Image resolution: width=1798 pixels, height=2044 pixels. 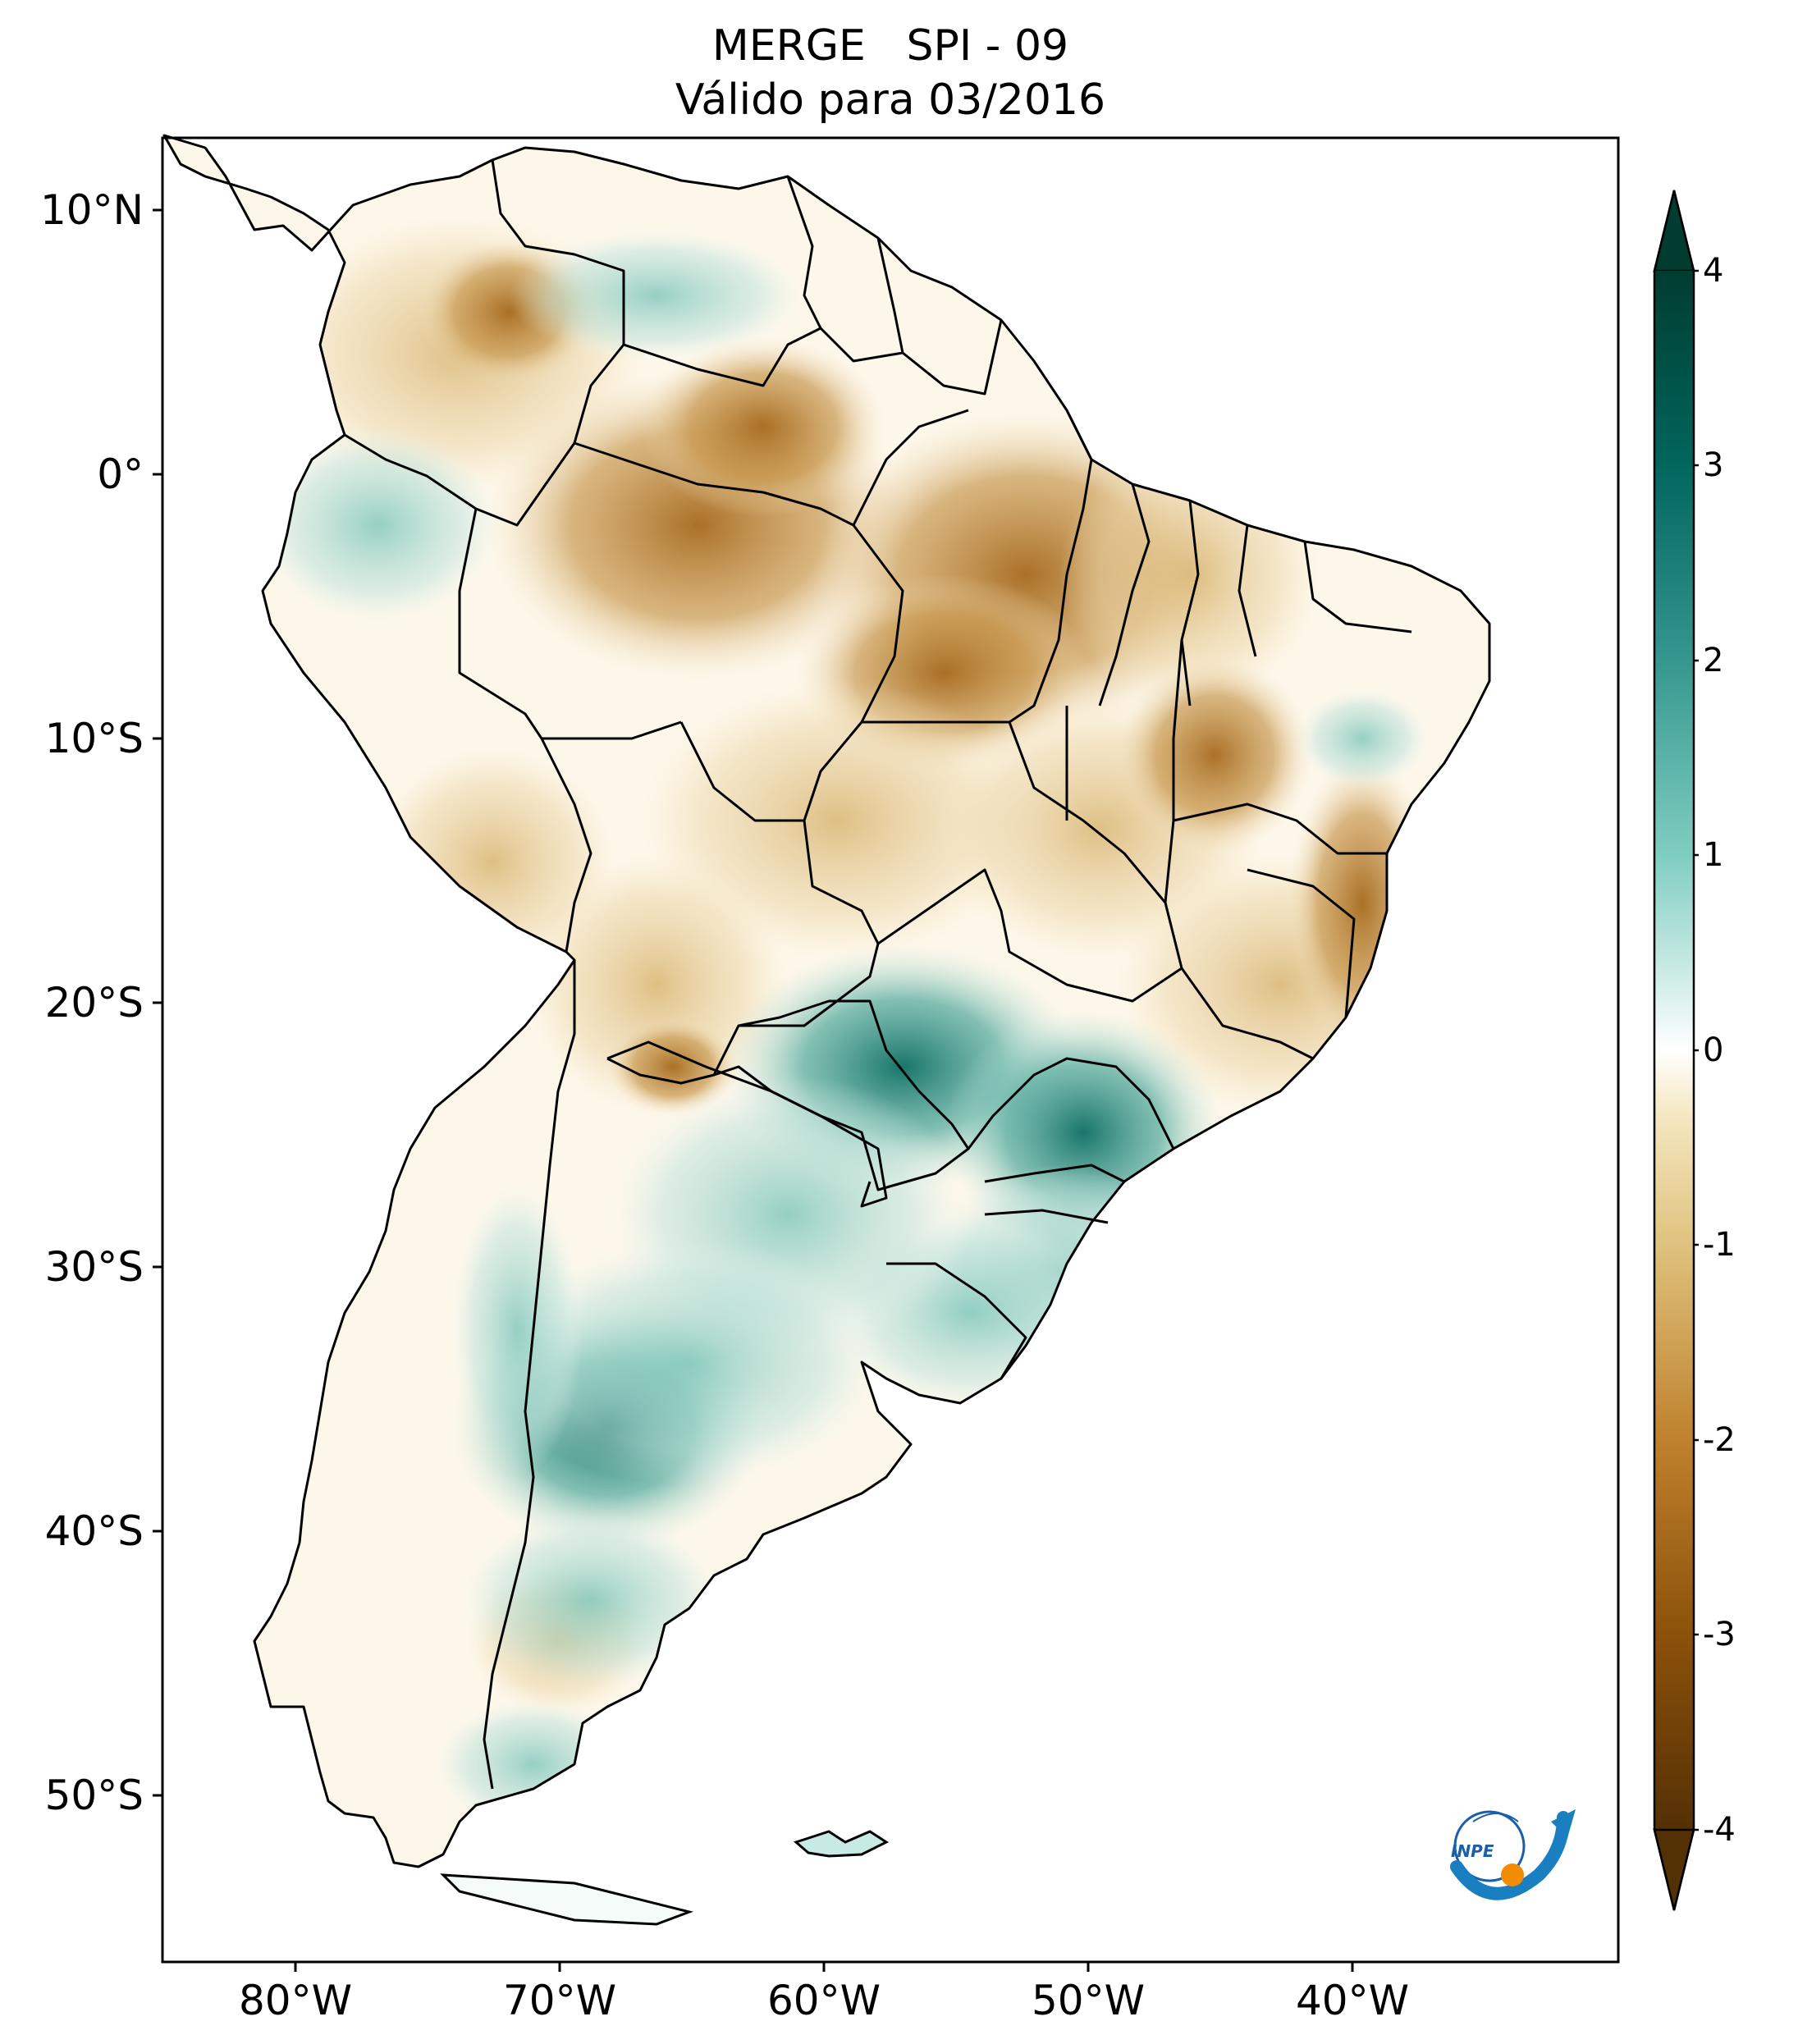 I want to click on lat-label-40s: 40°S, so click(x=94, y=1531).